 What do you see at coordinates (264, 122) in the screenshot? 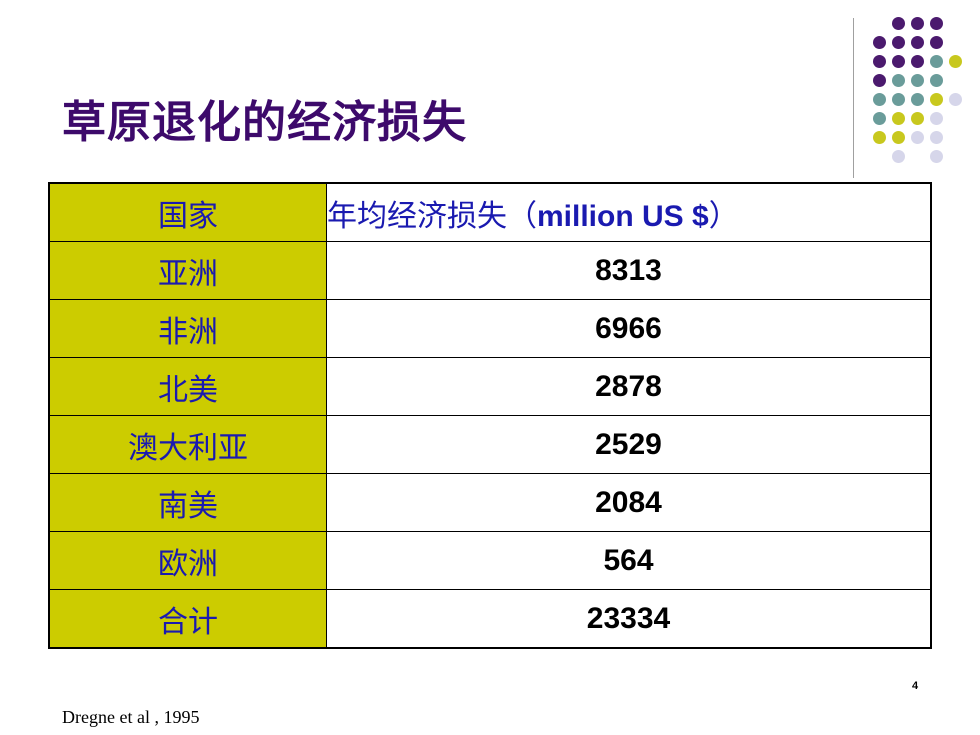
I see `slide-title: 草原退化的经济损失` at bounding box center [264, 122].